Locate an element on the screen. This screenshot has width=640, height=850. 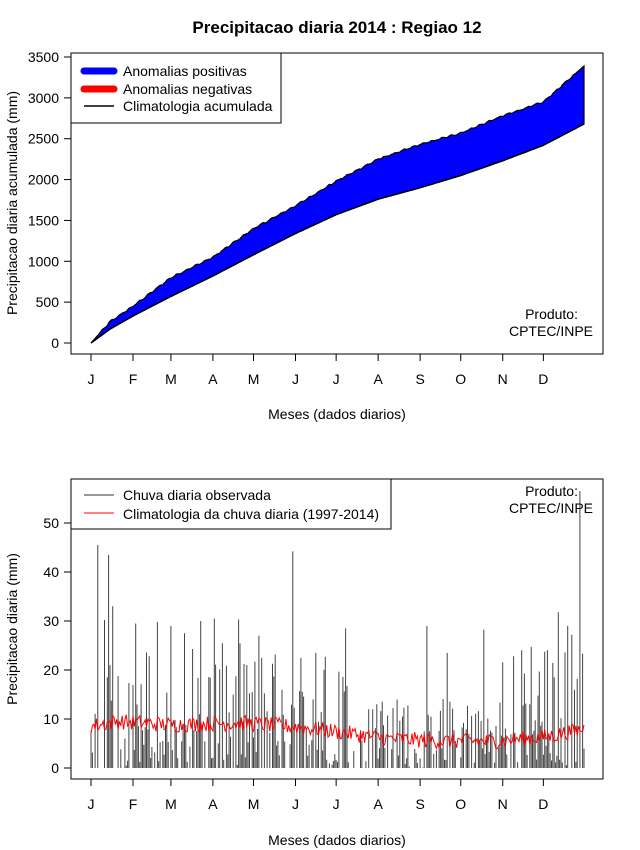
cumulative-x-tick-label: O is located at coordinates (460, 379).